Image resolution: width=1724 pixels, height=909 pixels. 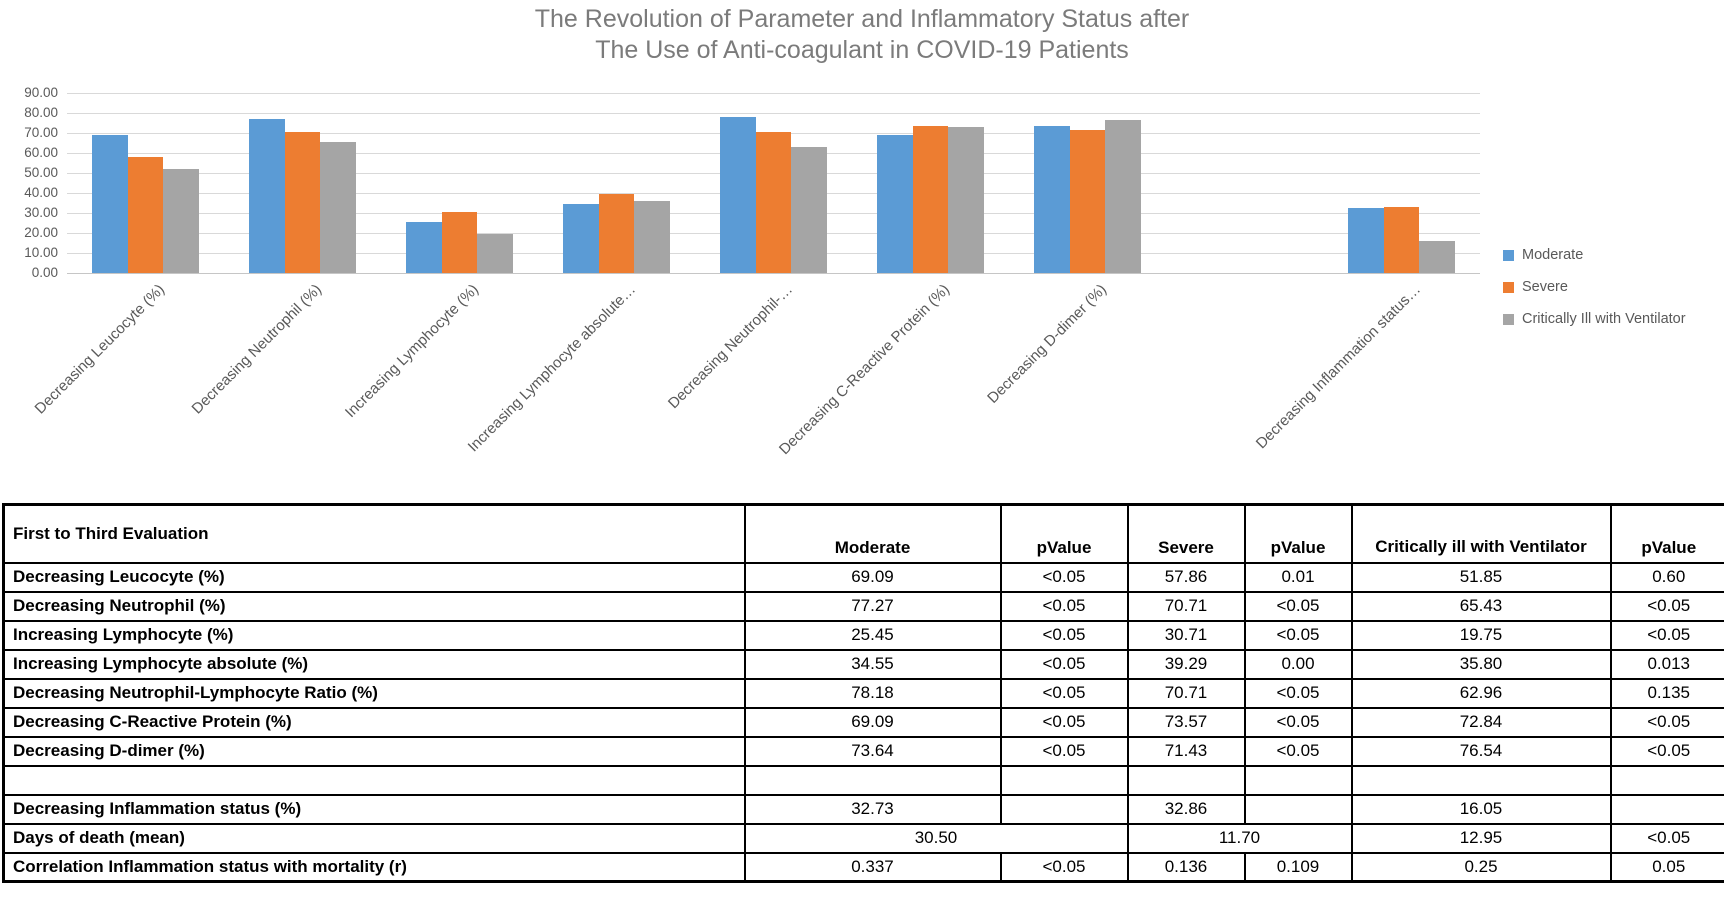 What do you see at coordinates (41, 232) in the screenshot?
I see `y-axis-tick-label: 20.00` at bounding box center [41, 232].